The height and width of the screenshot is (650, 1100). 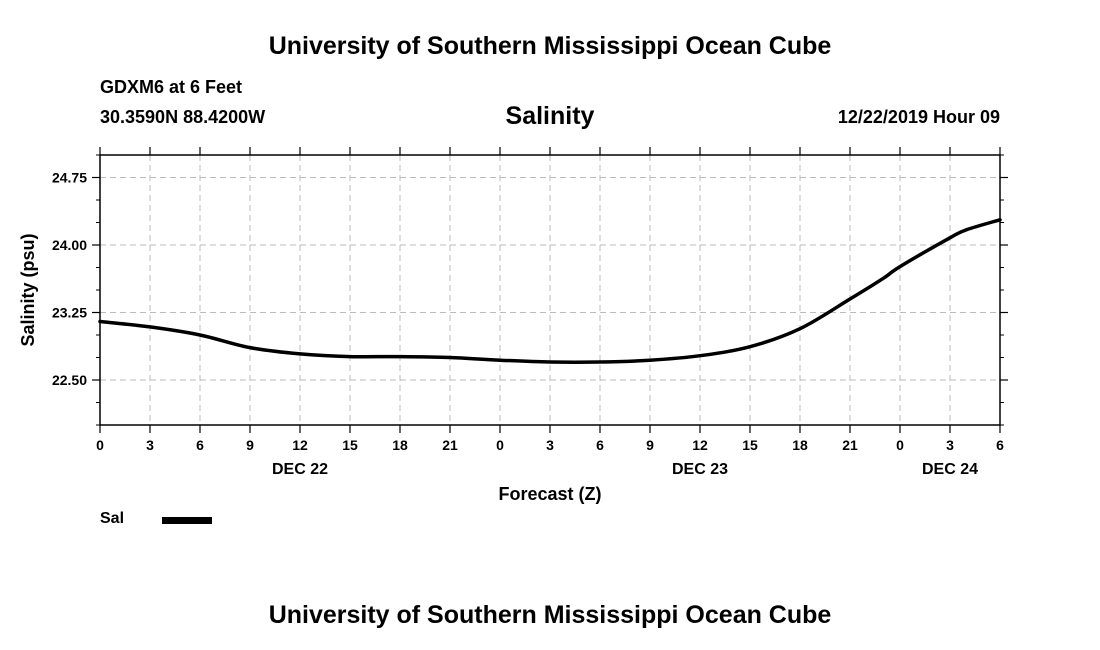 I want to click on chart-title: Salinity, so click(x=550, y=116).